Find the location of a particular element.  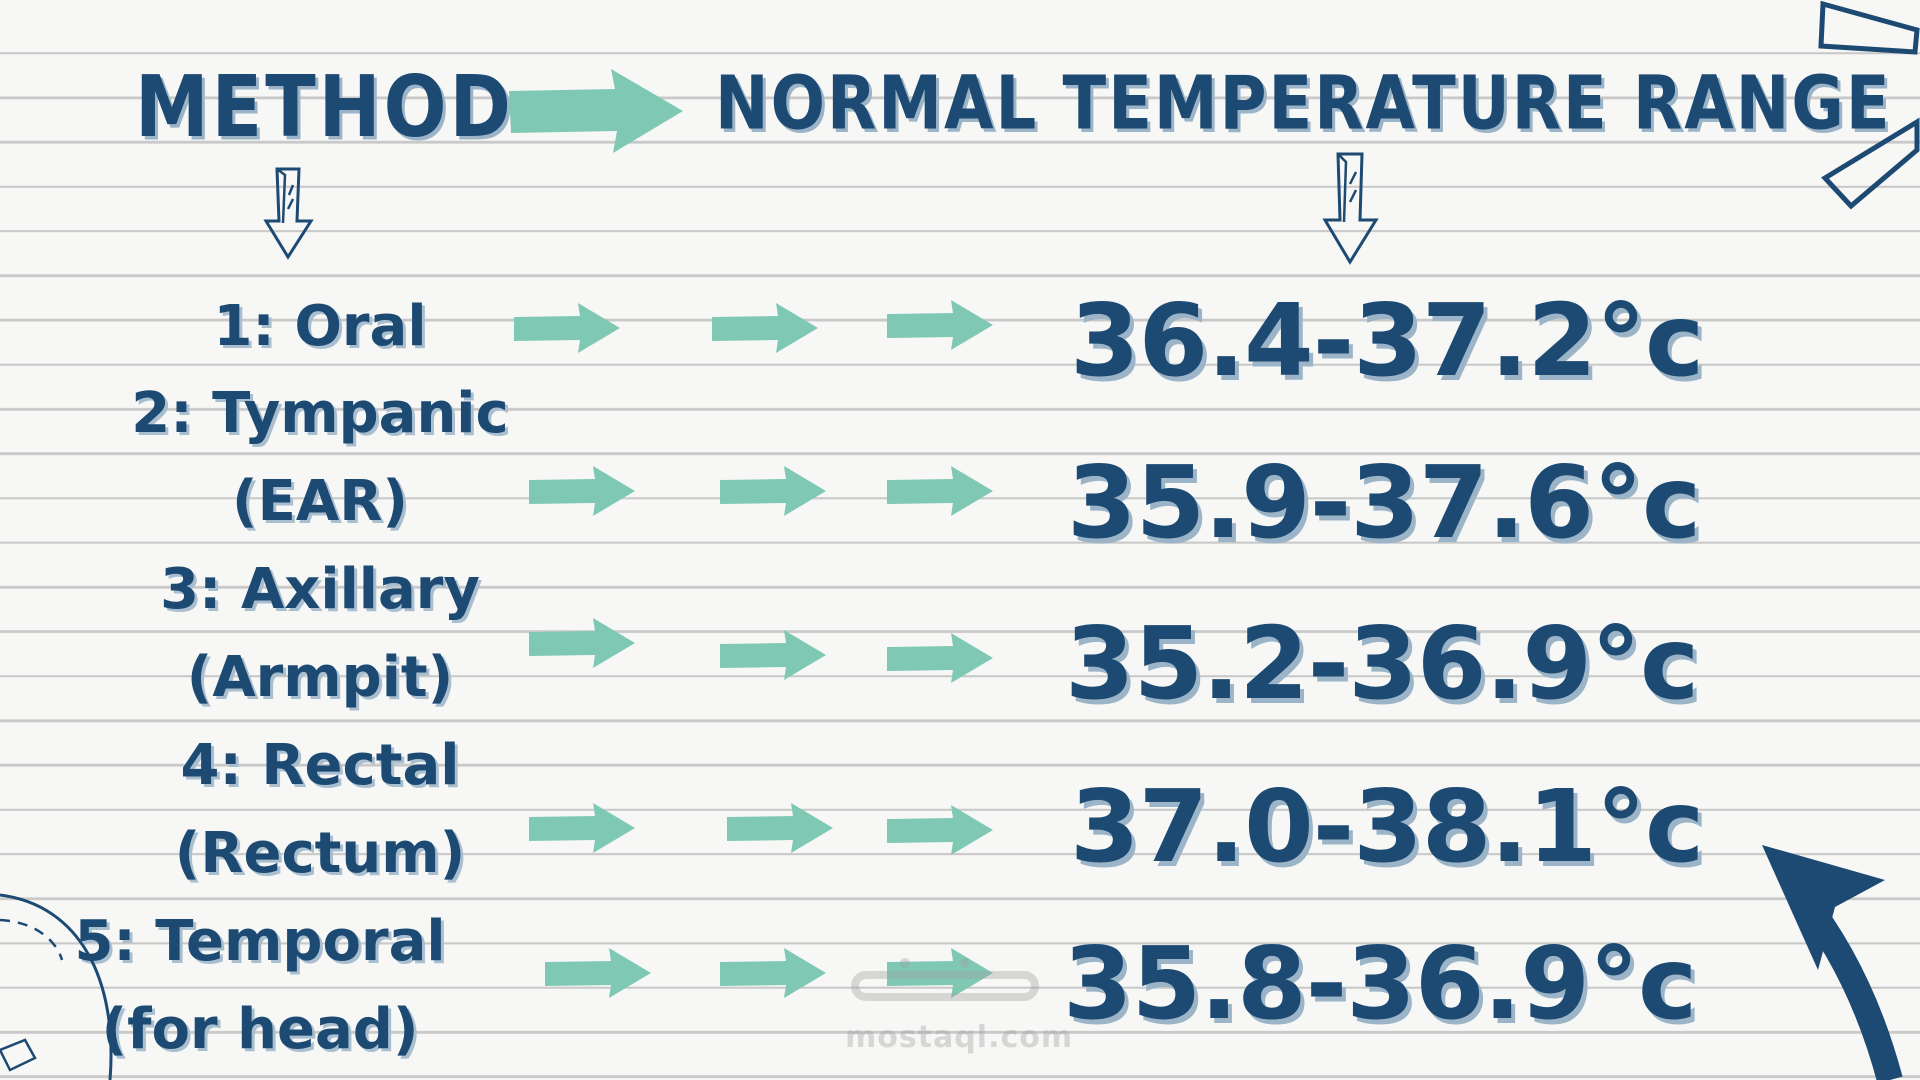

method-tympanic: 2: Tympanic (EAR) is located at coordinates (320, 457).